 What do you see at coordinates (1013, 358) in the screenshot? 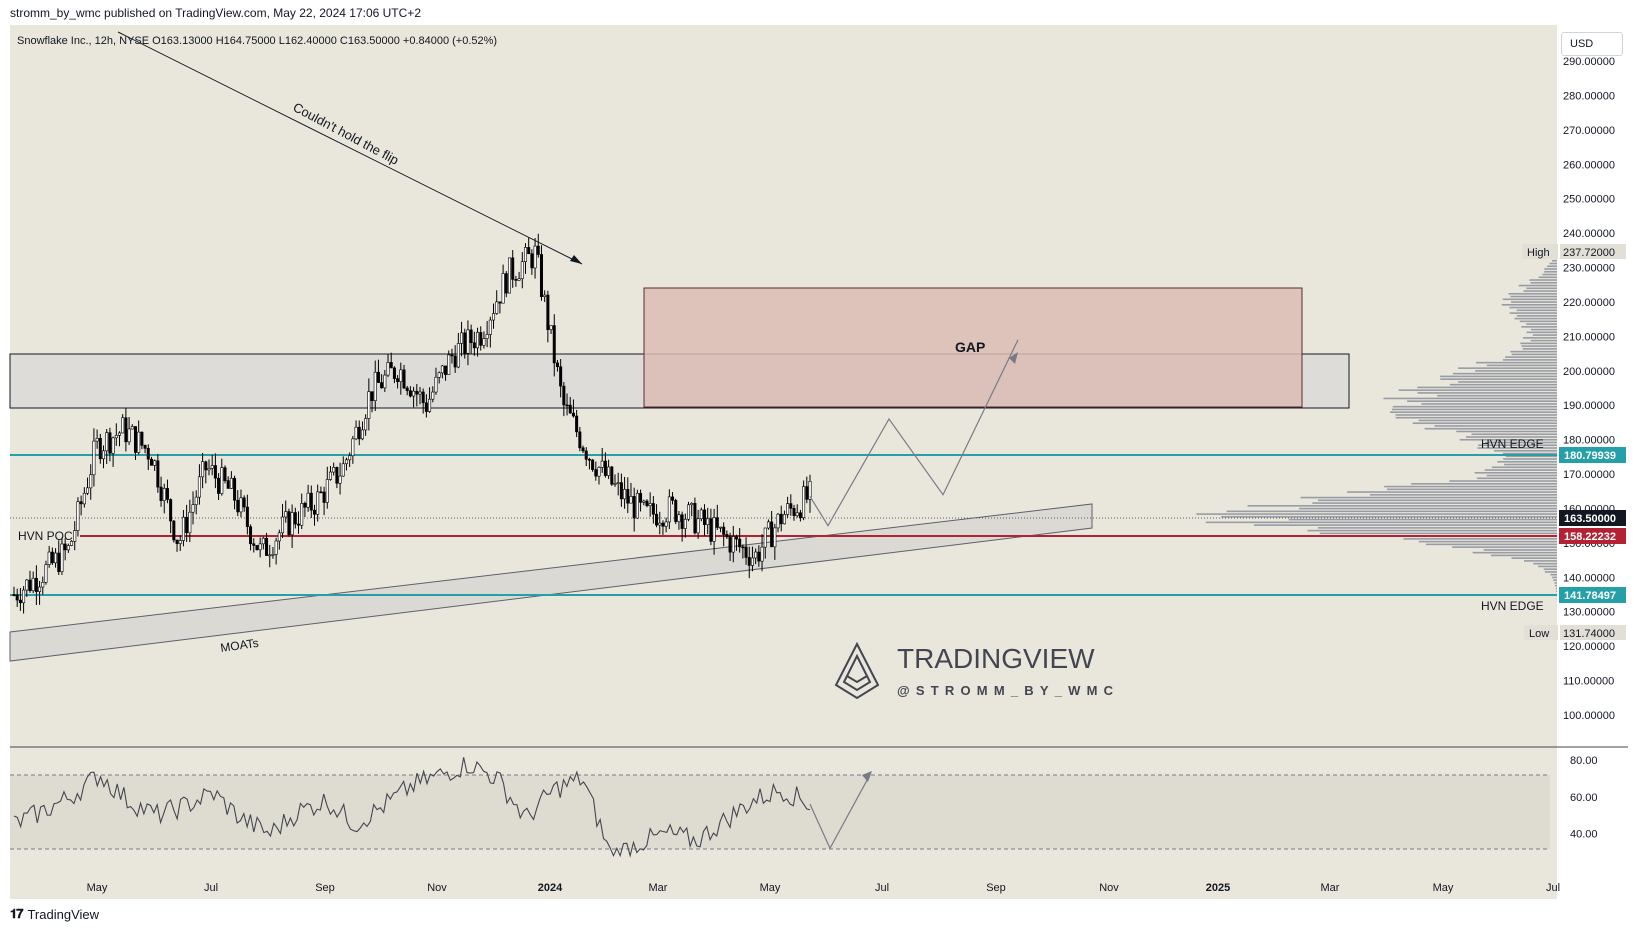
I see `price-projection-arrow-head` at bounding box center [1013, 358].